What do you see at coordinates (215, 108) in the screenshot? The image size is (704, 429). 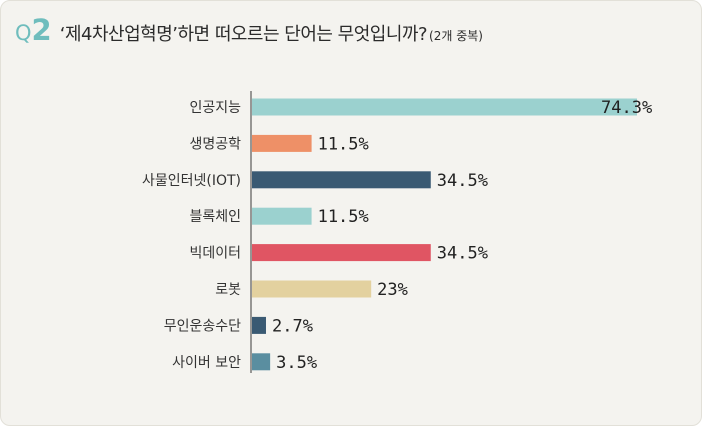 I see `category-label: 인공지능` at bounding box center [215, 108].